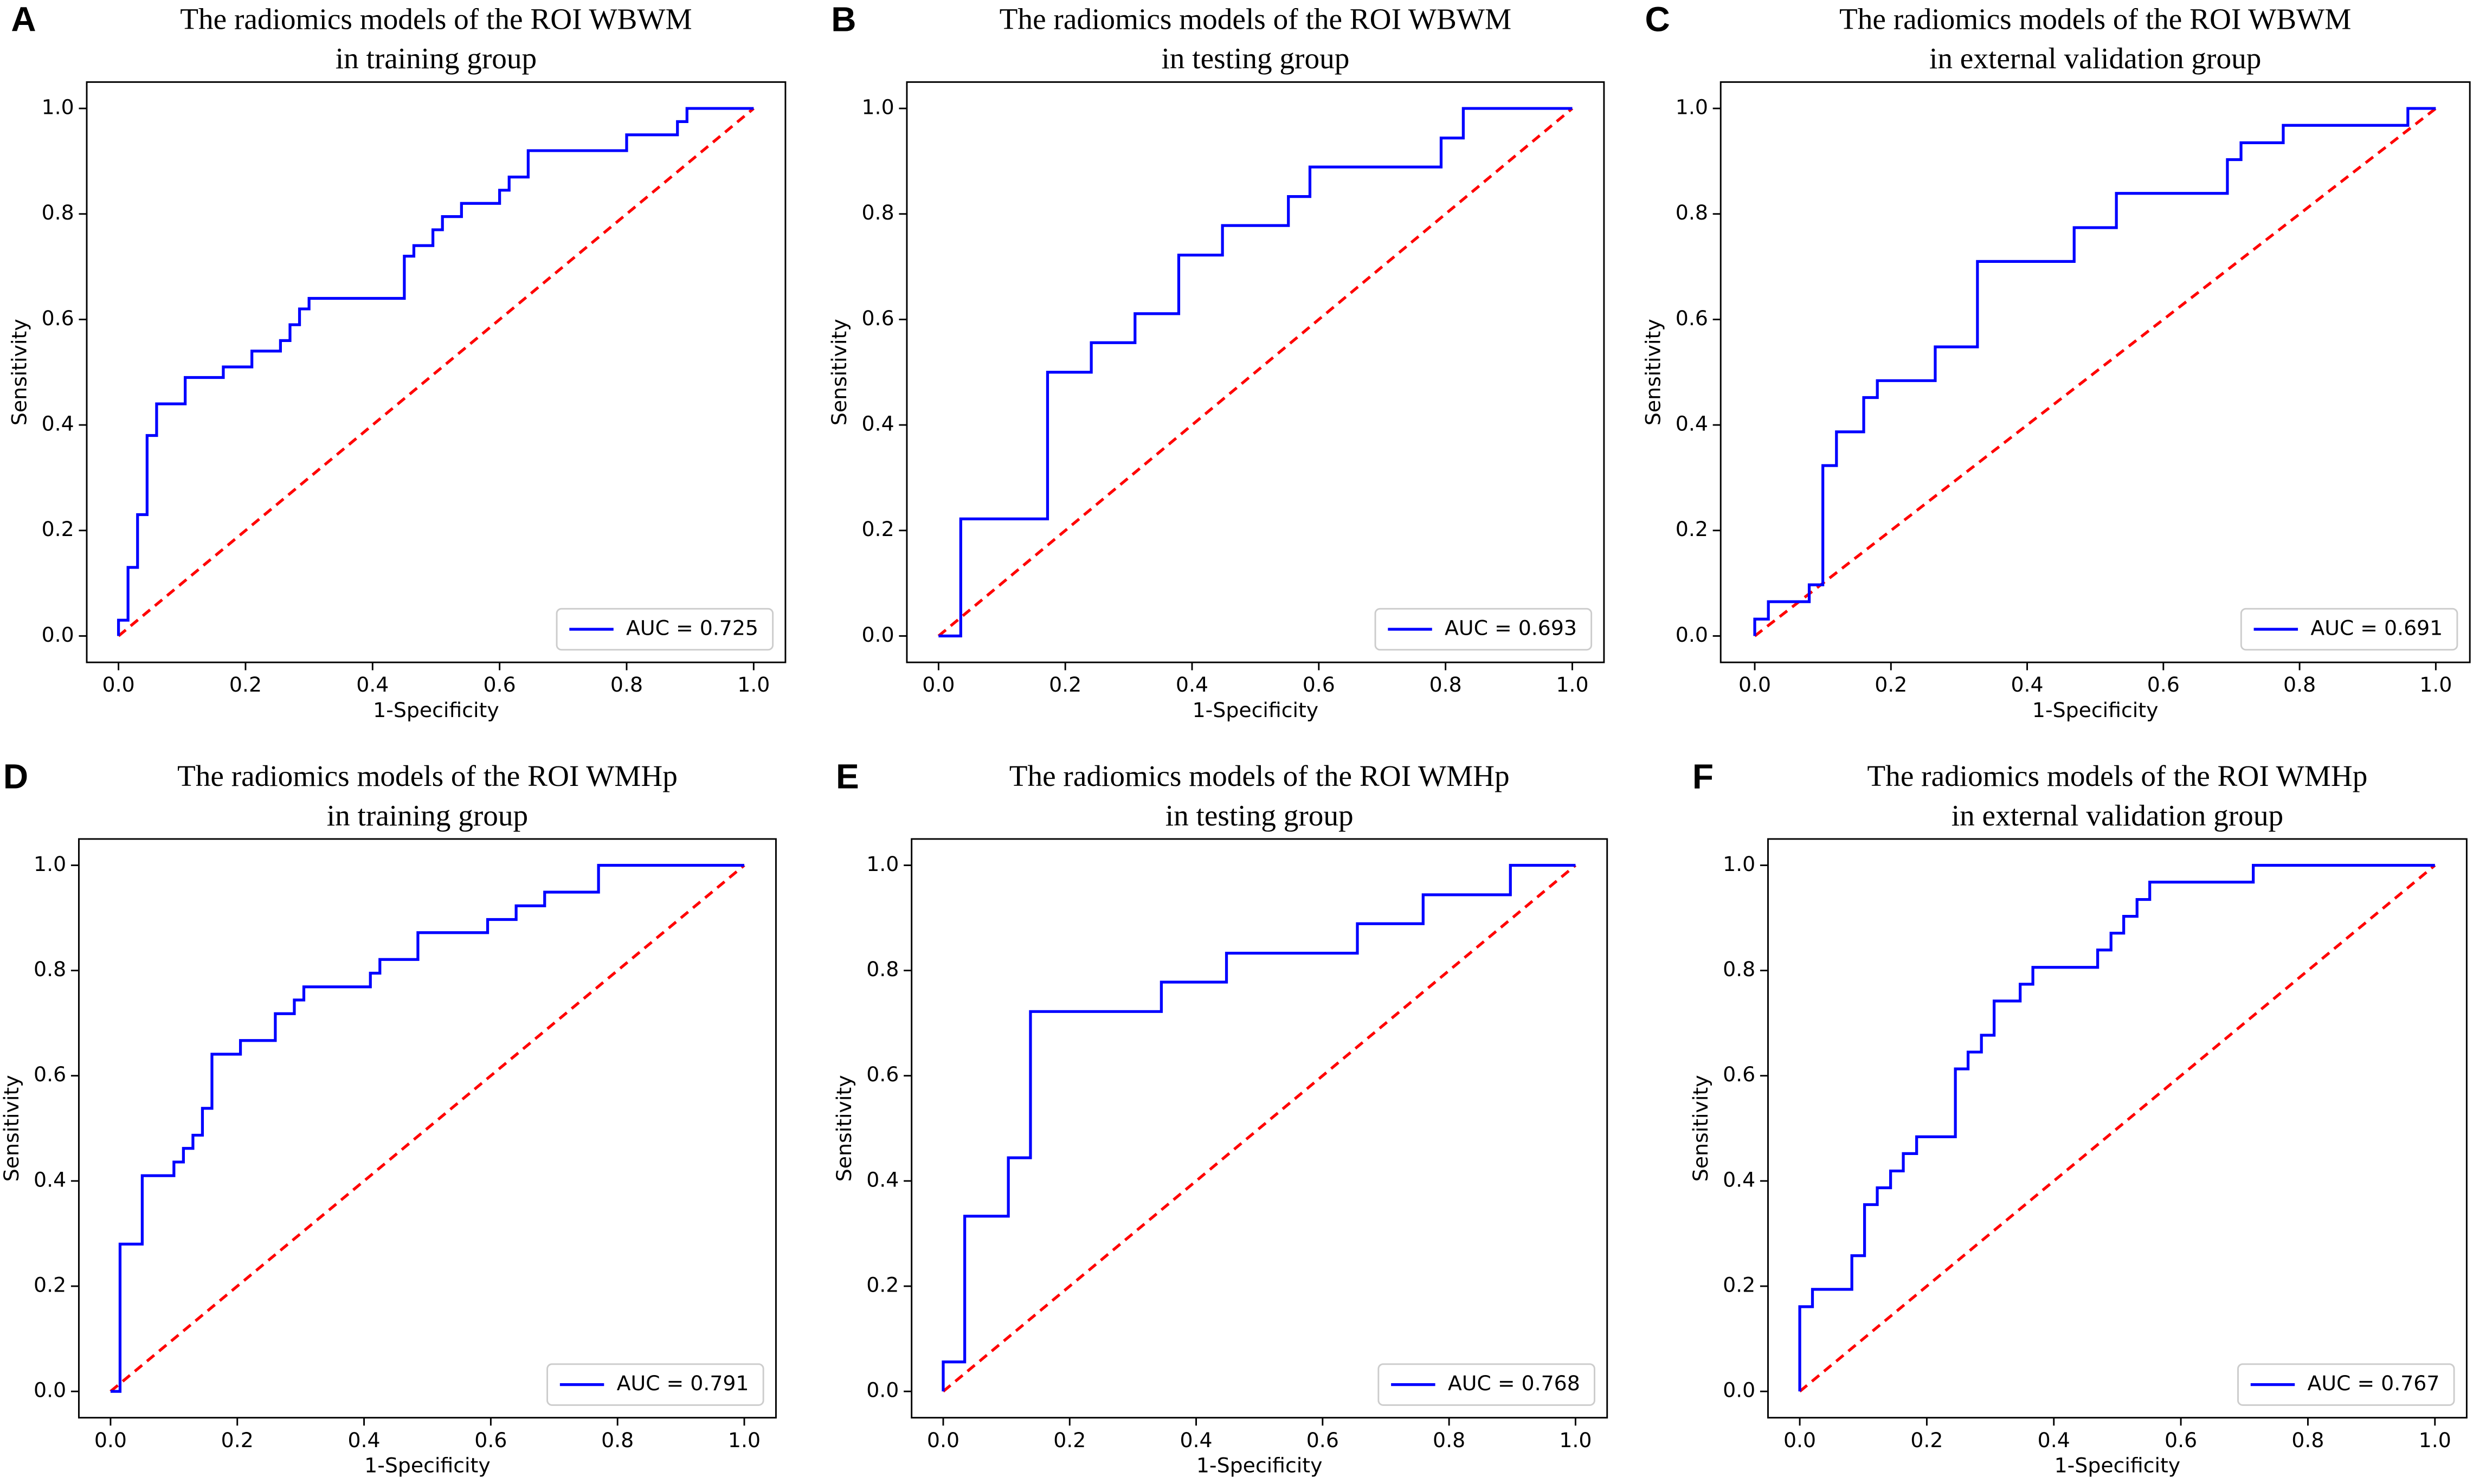 The height and width of the screenshot is (1484, 2473). What do you see at coordinates (683, 1383) in the screenshot?
I see `legend-label: AUC = 0.791` at bounding box center [683, 1383].